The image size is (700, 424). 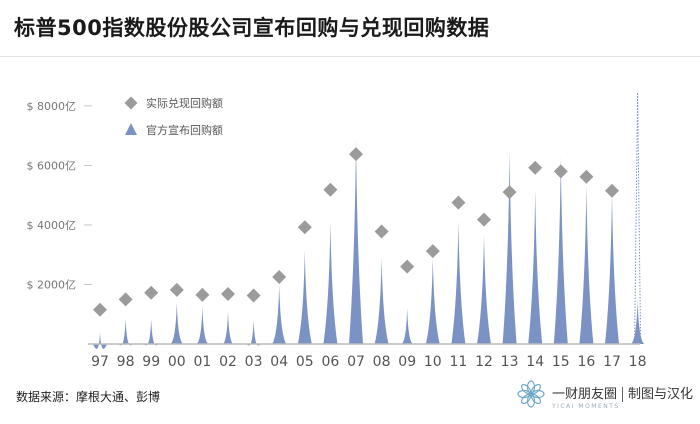 I want to click on x-tick-label: 13, so click(x=510, y=362).